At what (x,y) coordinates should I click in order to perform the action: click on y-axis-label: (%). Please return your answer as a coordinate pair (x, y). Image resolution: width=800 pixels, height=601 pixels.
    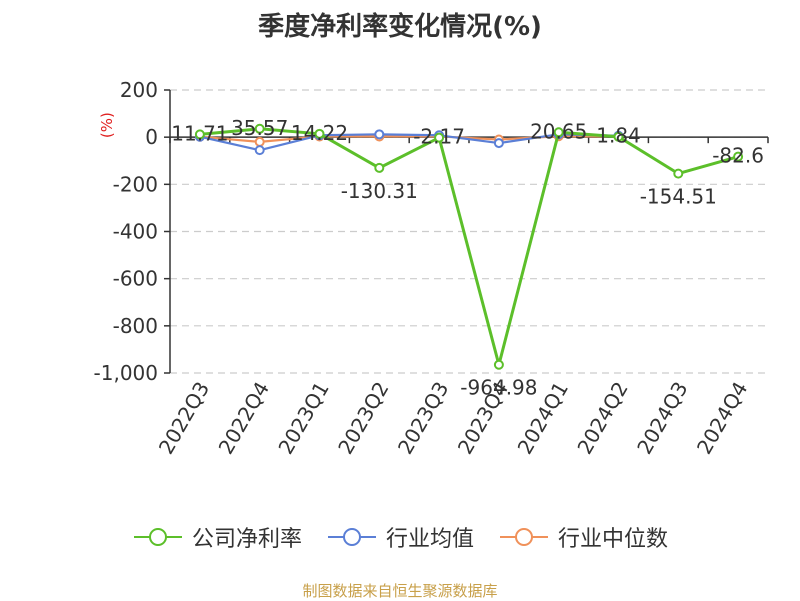
    Looking at the image, I should click on (107, 125).